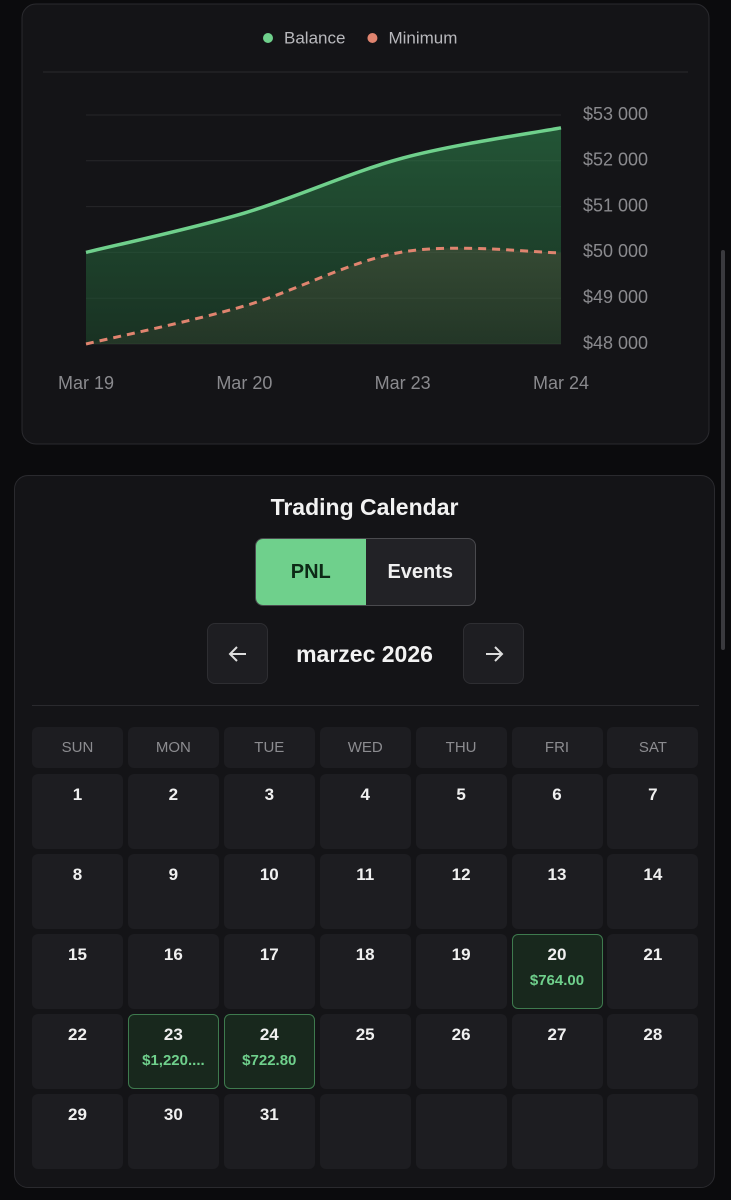 This screenshot has height=1200, width=731. Describe the element at coordinates (365, 971) in the screenshot. I see `day-cell: 18` at that location.